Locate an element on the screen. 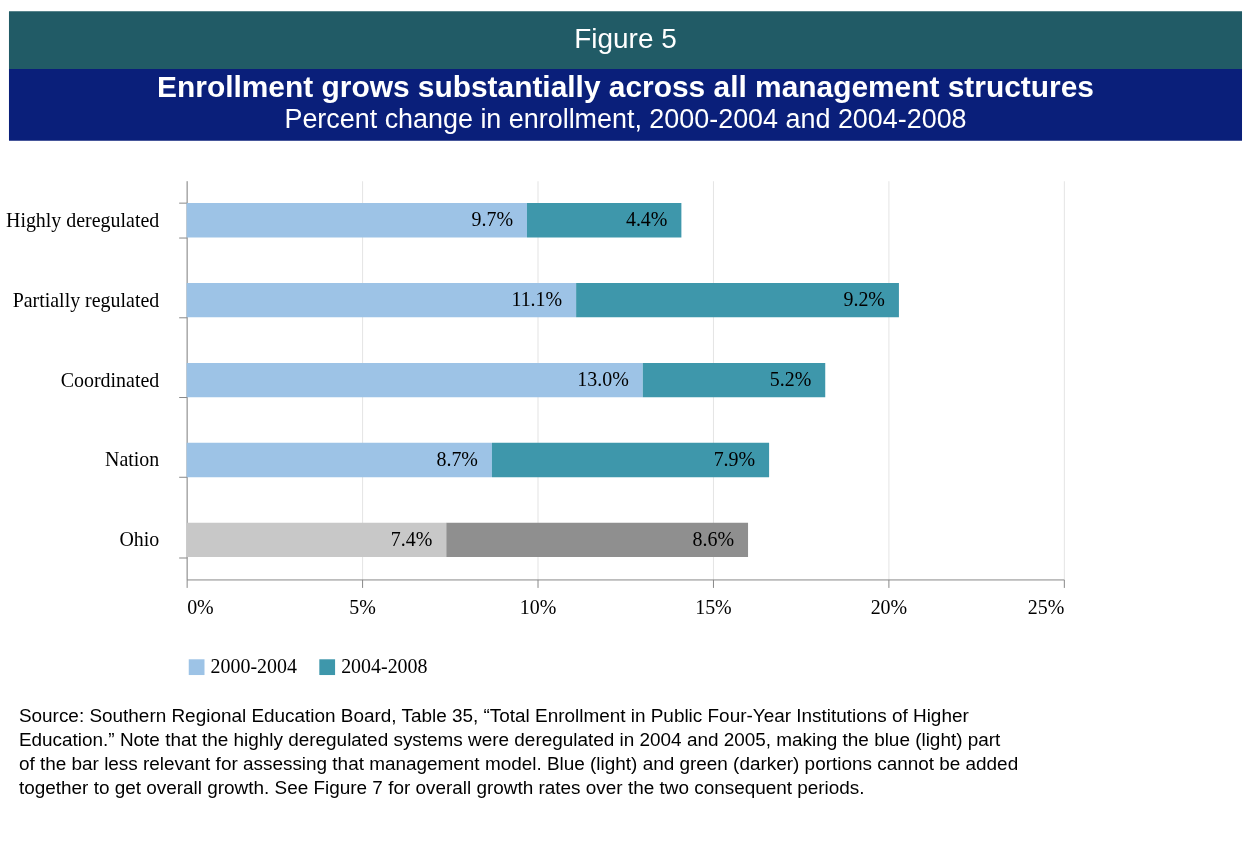 The width and height of the screenshot is (1247, 841). x-tick-label: 25% is located at coordinates (1046, 606).